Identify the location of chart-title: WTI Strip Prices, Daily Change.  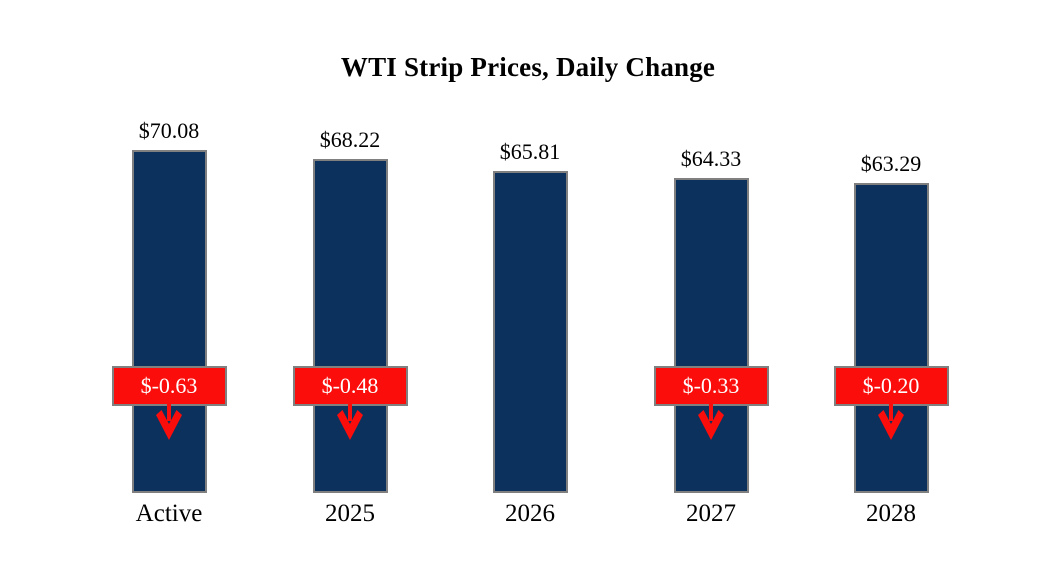
(528, 67).